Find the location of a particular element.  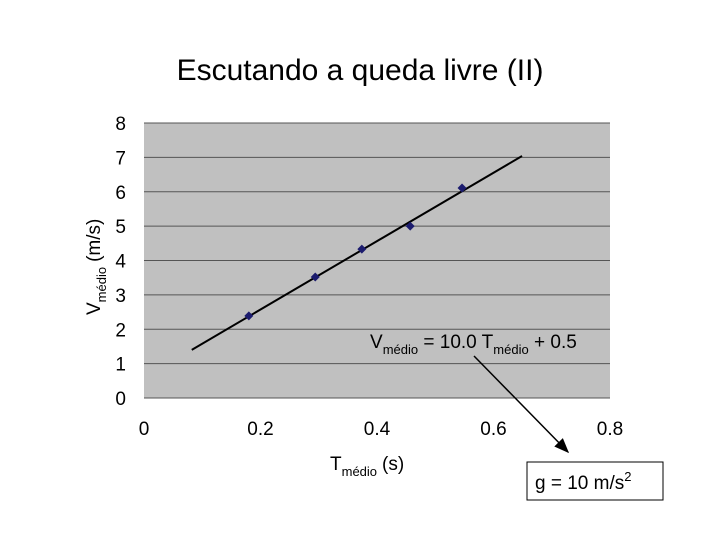

equation: Vmédio = 10.0 Tmédio + 0.5 is located at coordinates (473, 344).